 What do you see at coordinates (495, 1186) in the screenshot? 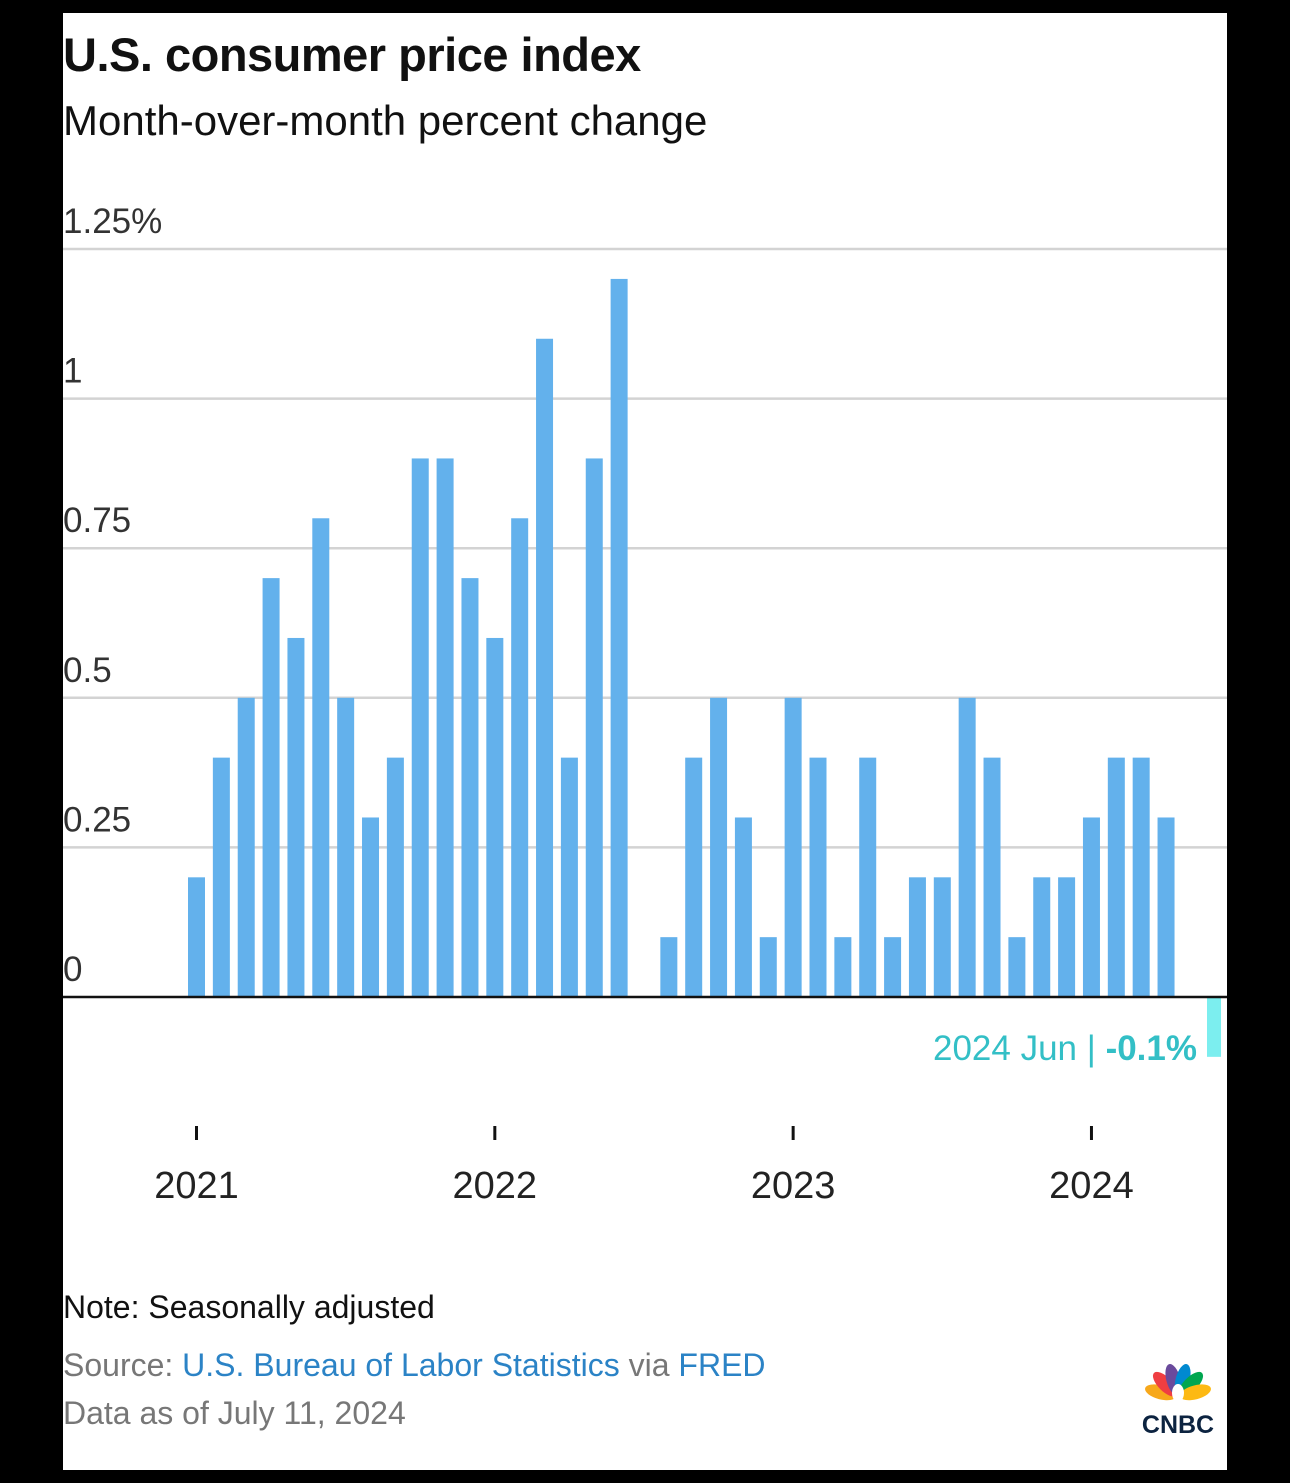
I see `x-tick-label: 2022` at bounding box center [495, 1186].